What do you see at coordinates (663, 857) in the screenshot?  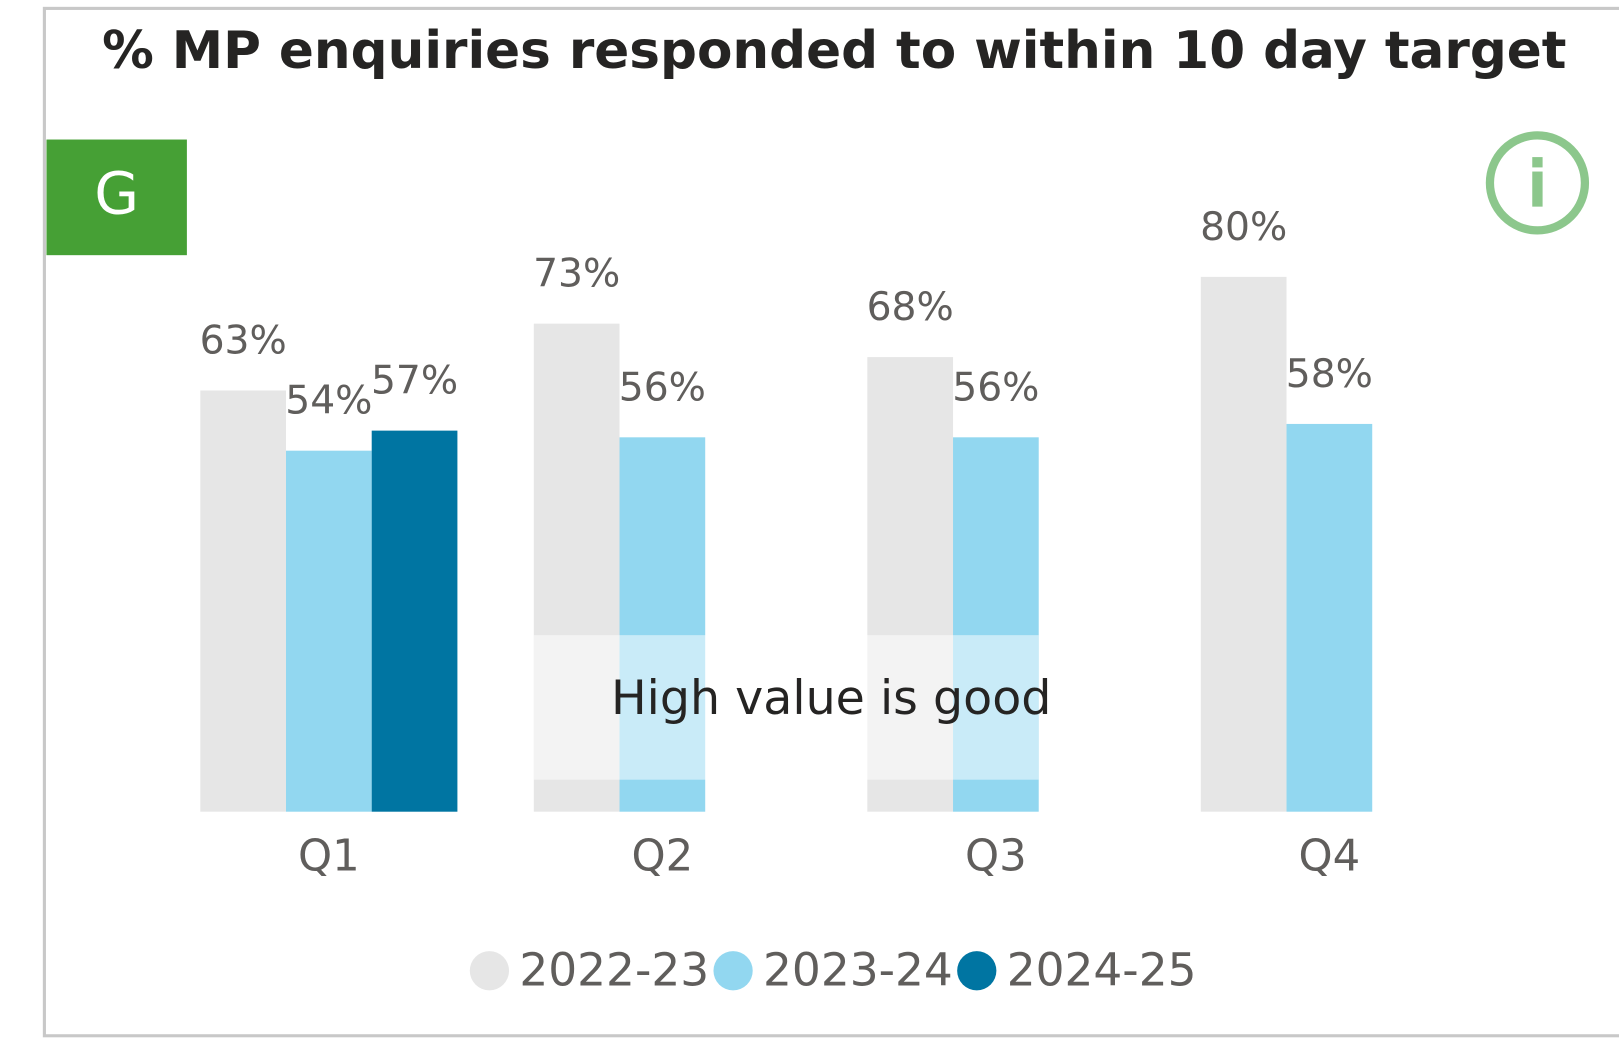 I see `x-tick-label: Q2` at bounding box center [663, 857].